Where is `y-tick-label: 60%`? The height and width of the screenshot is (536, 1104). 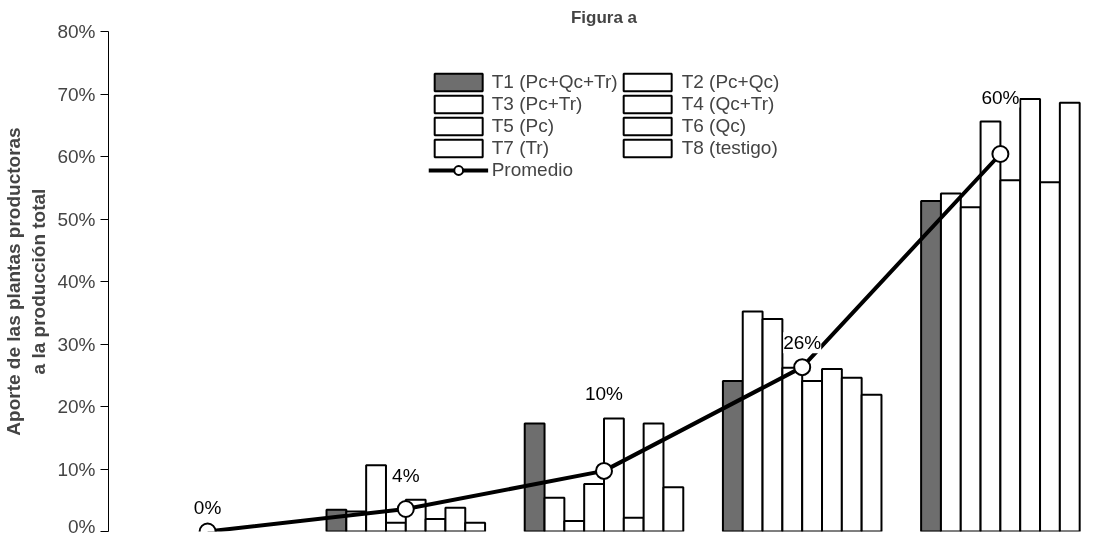 y-tick-label: 60% is located at coordinates (76, 156).